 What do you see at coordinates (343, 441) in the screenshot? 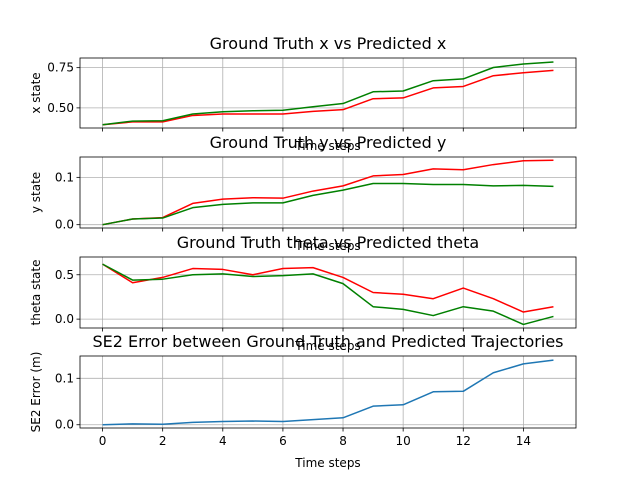
I see `x-tick-label: 8` at bounding box center [343, 441].